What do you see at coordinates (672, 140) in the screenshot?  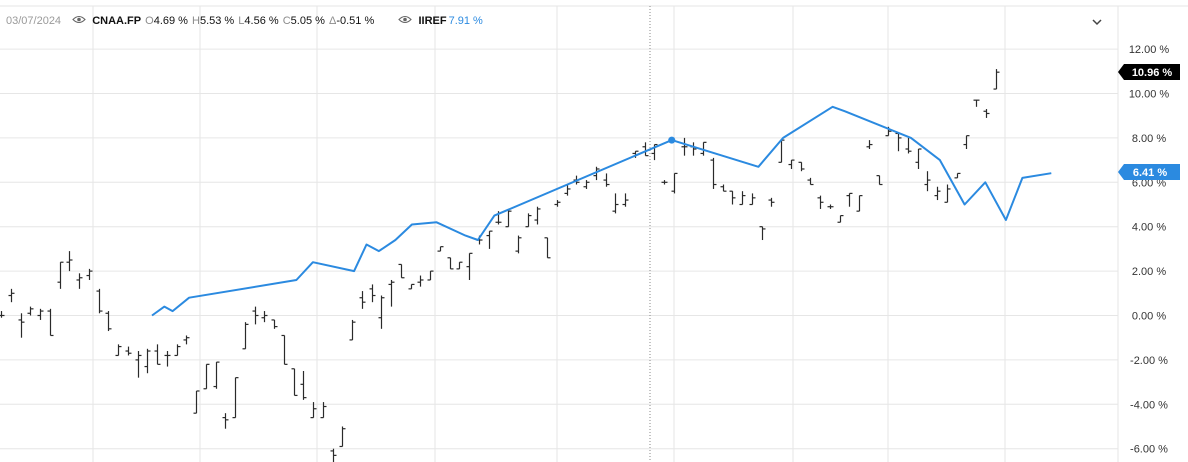 I see `crosshair-point` at bounding box center [672, 140].